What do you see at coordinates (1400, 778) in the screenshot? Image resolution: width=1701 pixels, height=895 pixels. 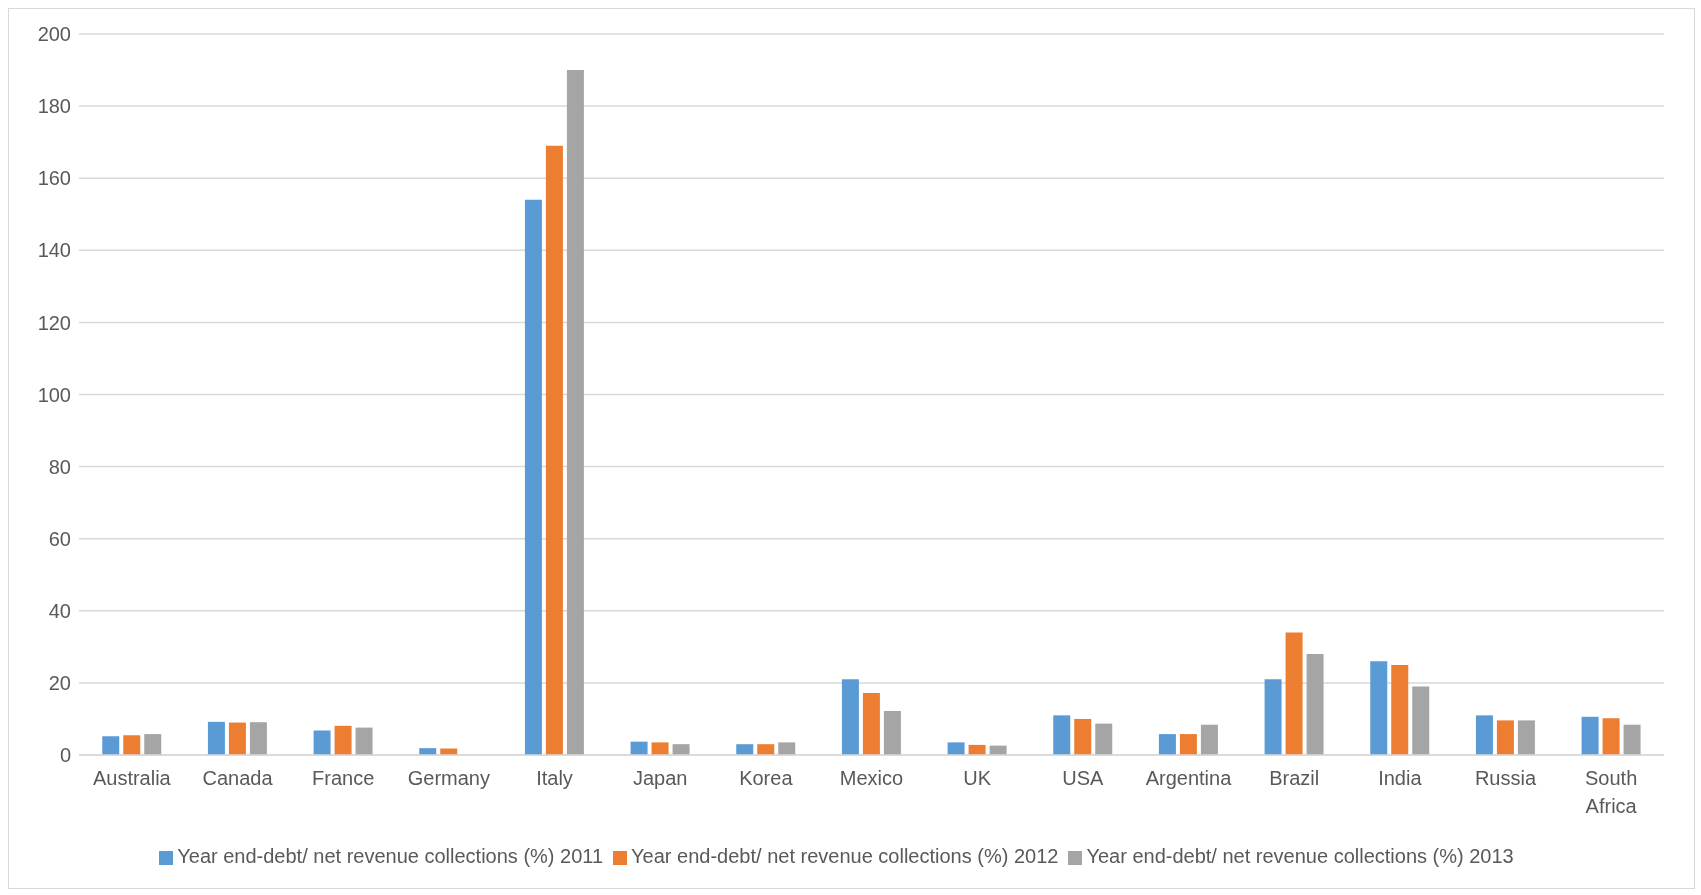 I see `x-tick-label: India` at bounding box center [1400, 778].